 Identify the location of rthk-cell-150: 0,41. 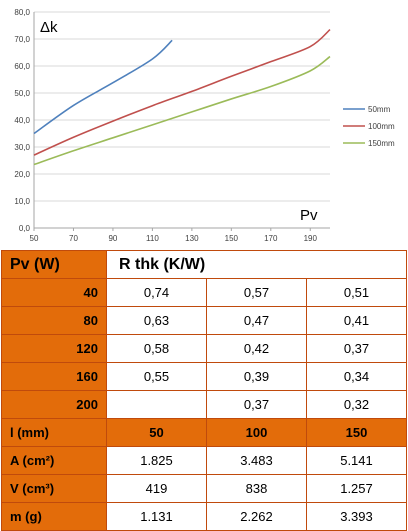
(356, 320).